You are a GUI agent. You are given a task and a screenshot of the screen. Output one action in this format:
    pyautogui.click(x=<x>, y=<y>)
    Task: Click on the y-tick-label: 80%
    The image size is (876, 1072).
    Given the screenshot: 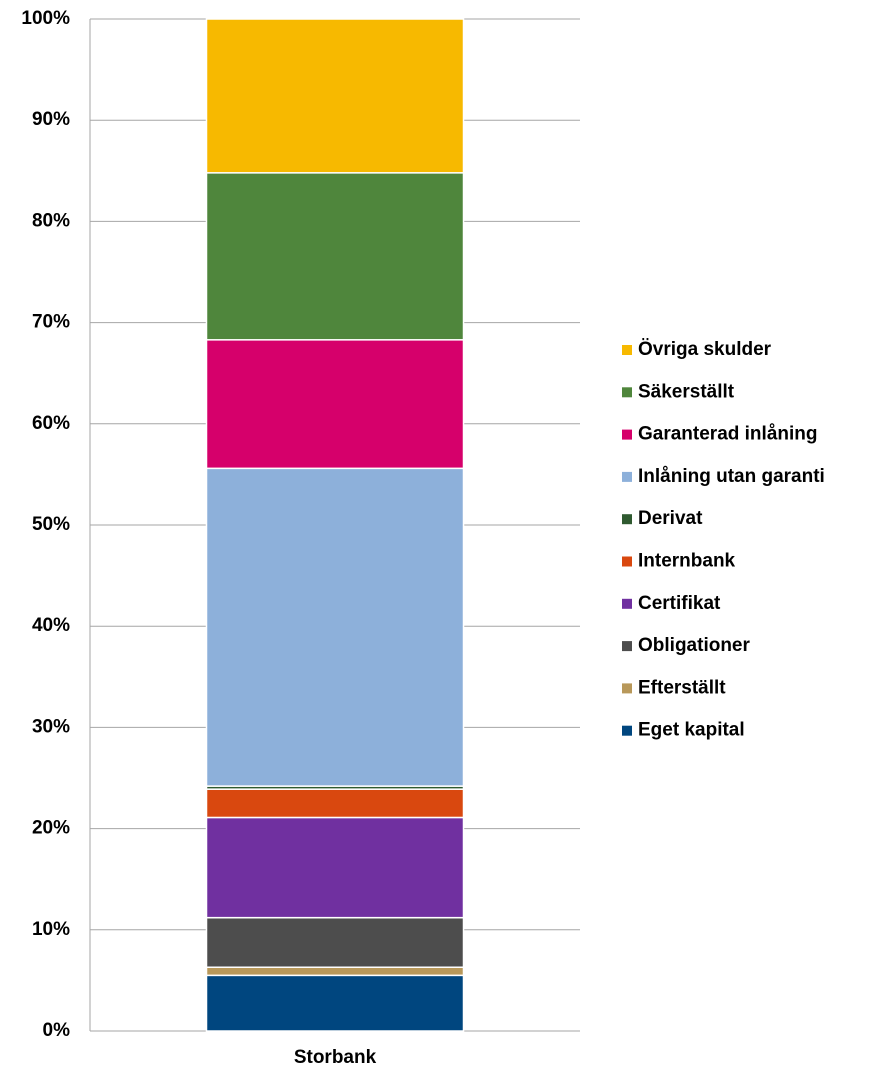 What is the action you would take?
    pyautogui.click(x=51, y=220)
    